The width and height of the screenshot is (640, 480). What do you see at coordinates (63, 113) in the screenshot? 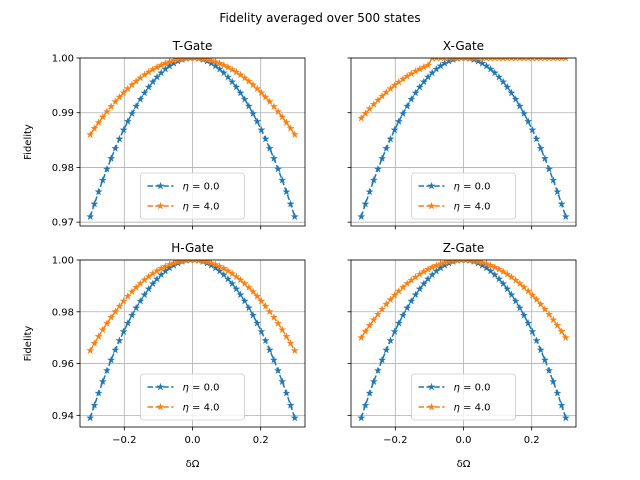
I see `y-tick-label: 0.99` at bounding box center [63, 113].